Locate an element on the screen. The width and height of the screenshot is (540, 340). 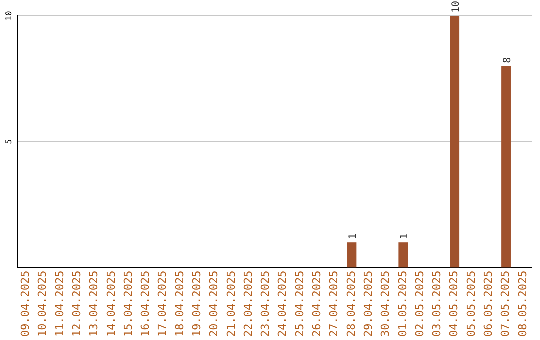
x-tick-label: 19.04.2025 is located at coordinates (197, 304).